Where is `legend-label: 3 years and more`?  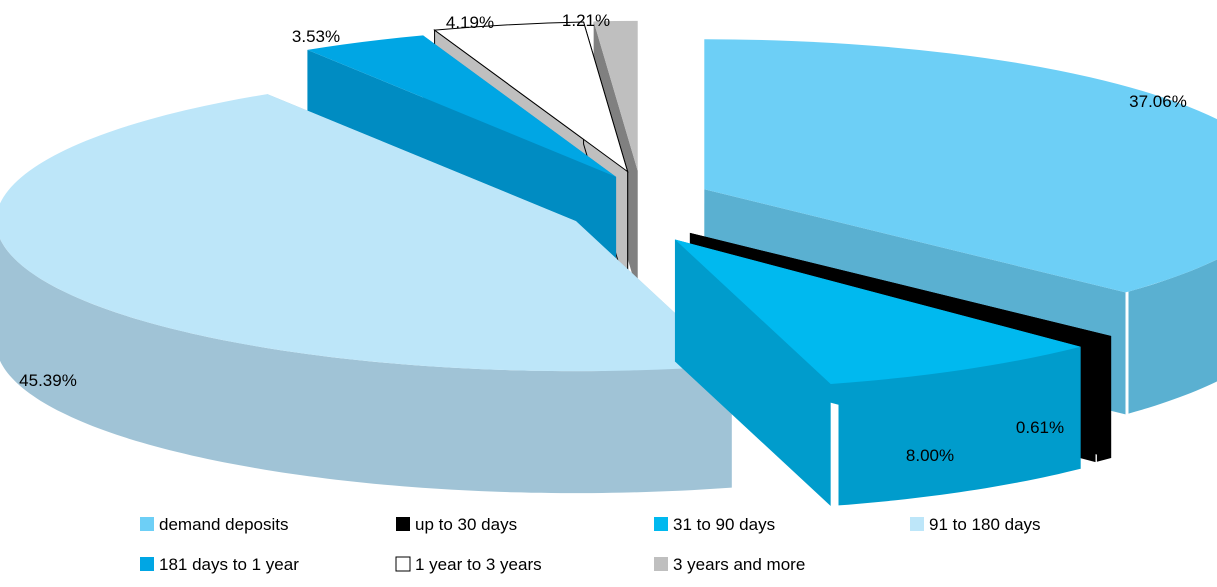 legend-label: 3 years and more is located at coordinates (739, 564).